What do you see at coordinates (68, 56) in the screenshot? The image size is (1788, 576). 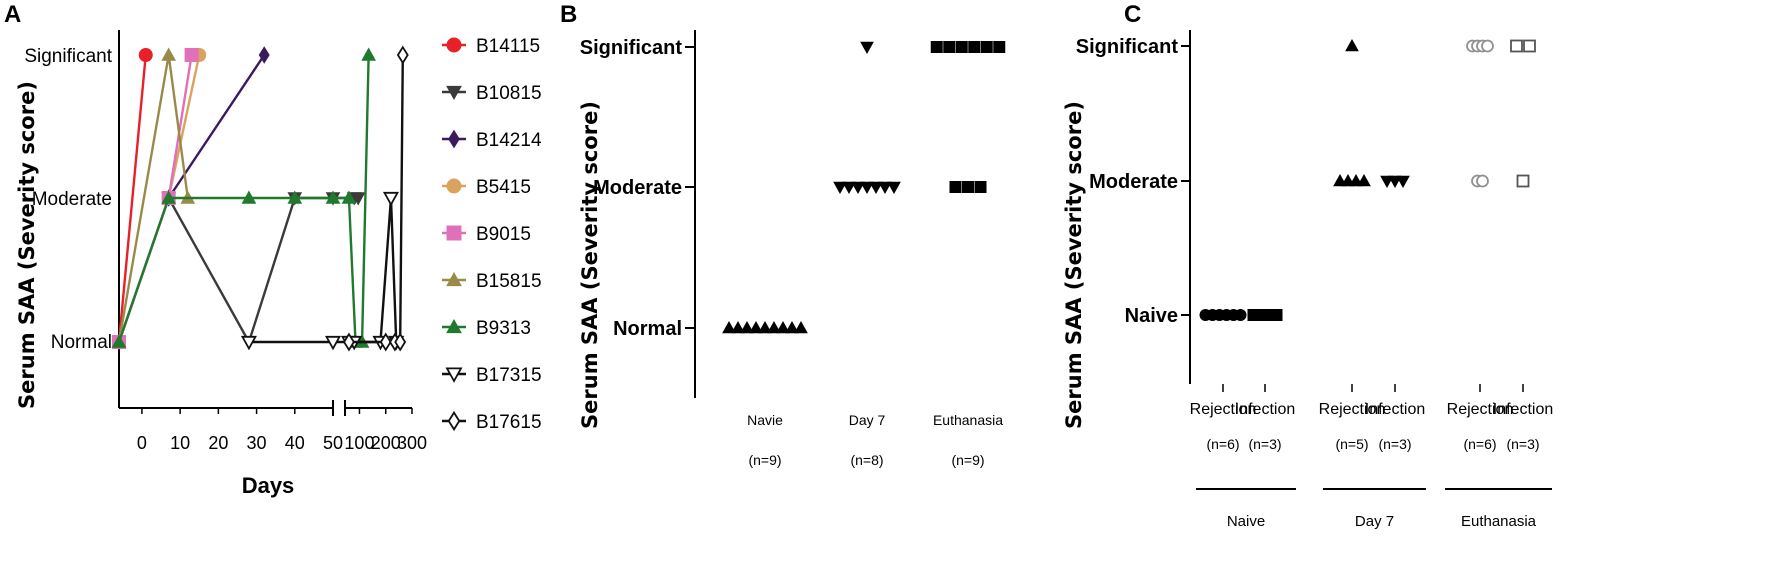 I see `panel-a-ytick-significant: Significant` at bounding box center [68, 56].